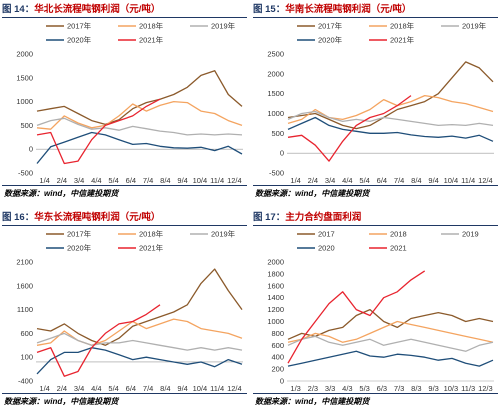 The width and height of the screenshot is (500, 417). I want to click on legend-label: 2020, so click(326, 248).